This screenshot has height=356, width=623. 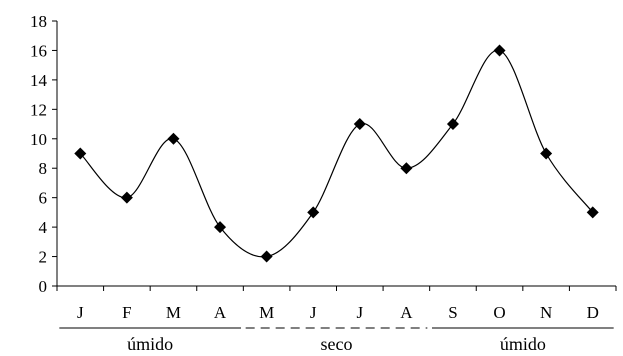 What do you see at coordinates (499, 312) in the screenshot?
I see `x-tick-label: O` at bounding box center [499, 312].